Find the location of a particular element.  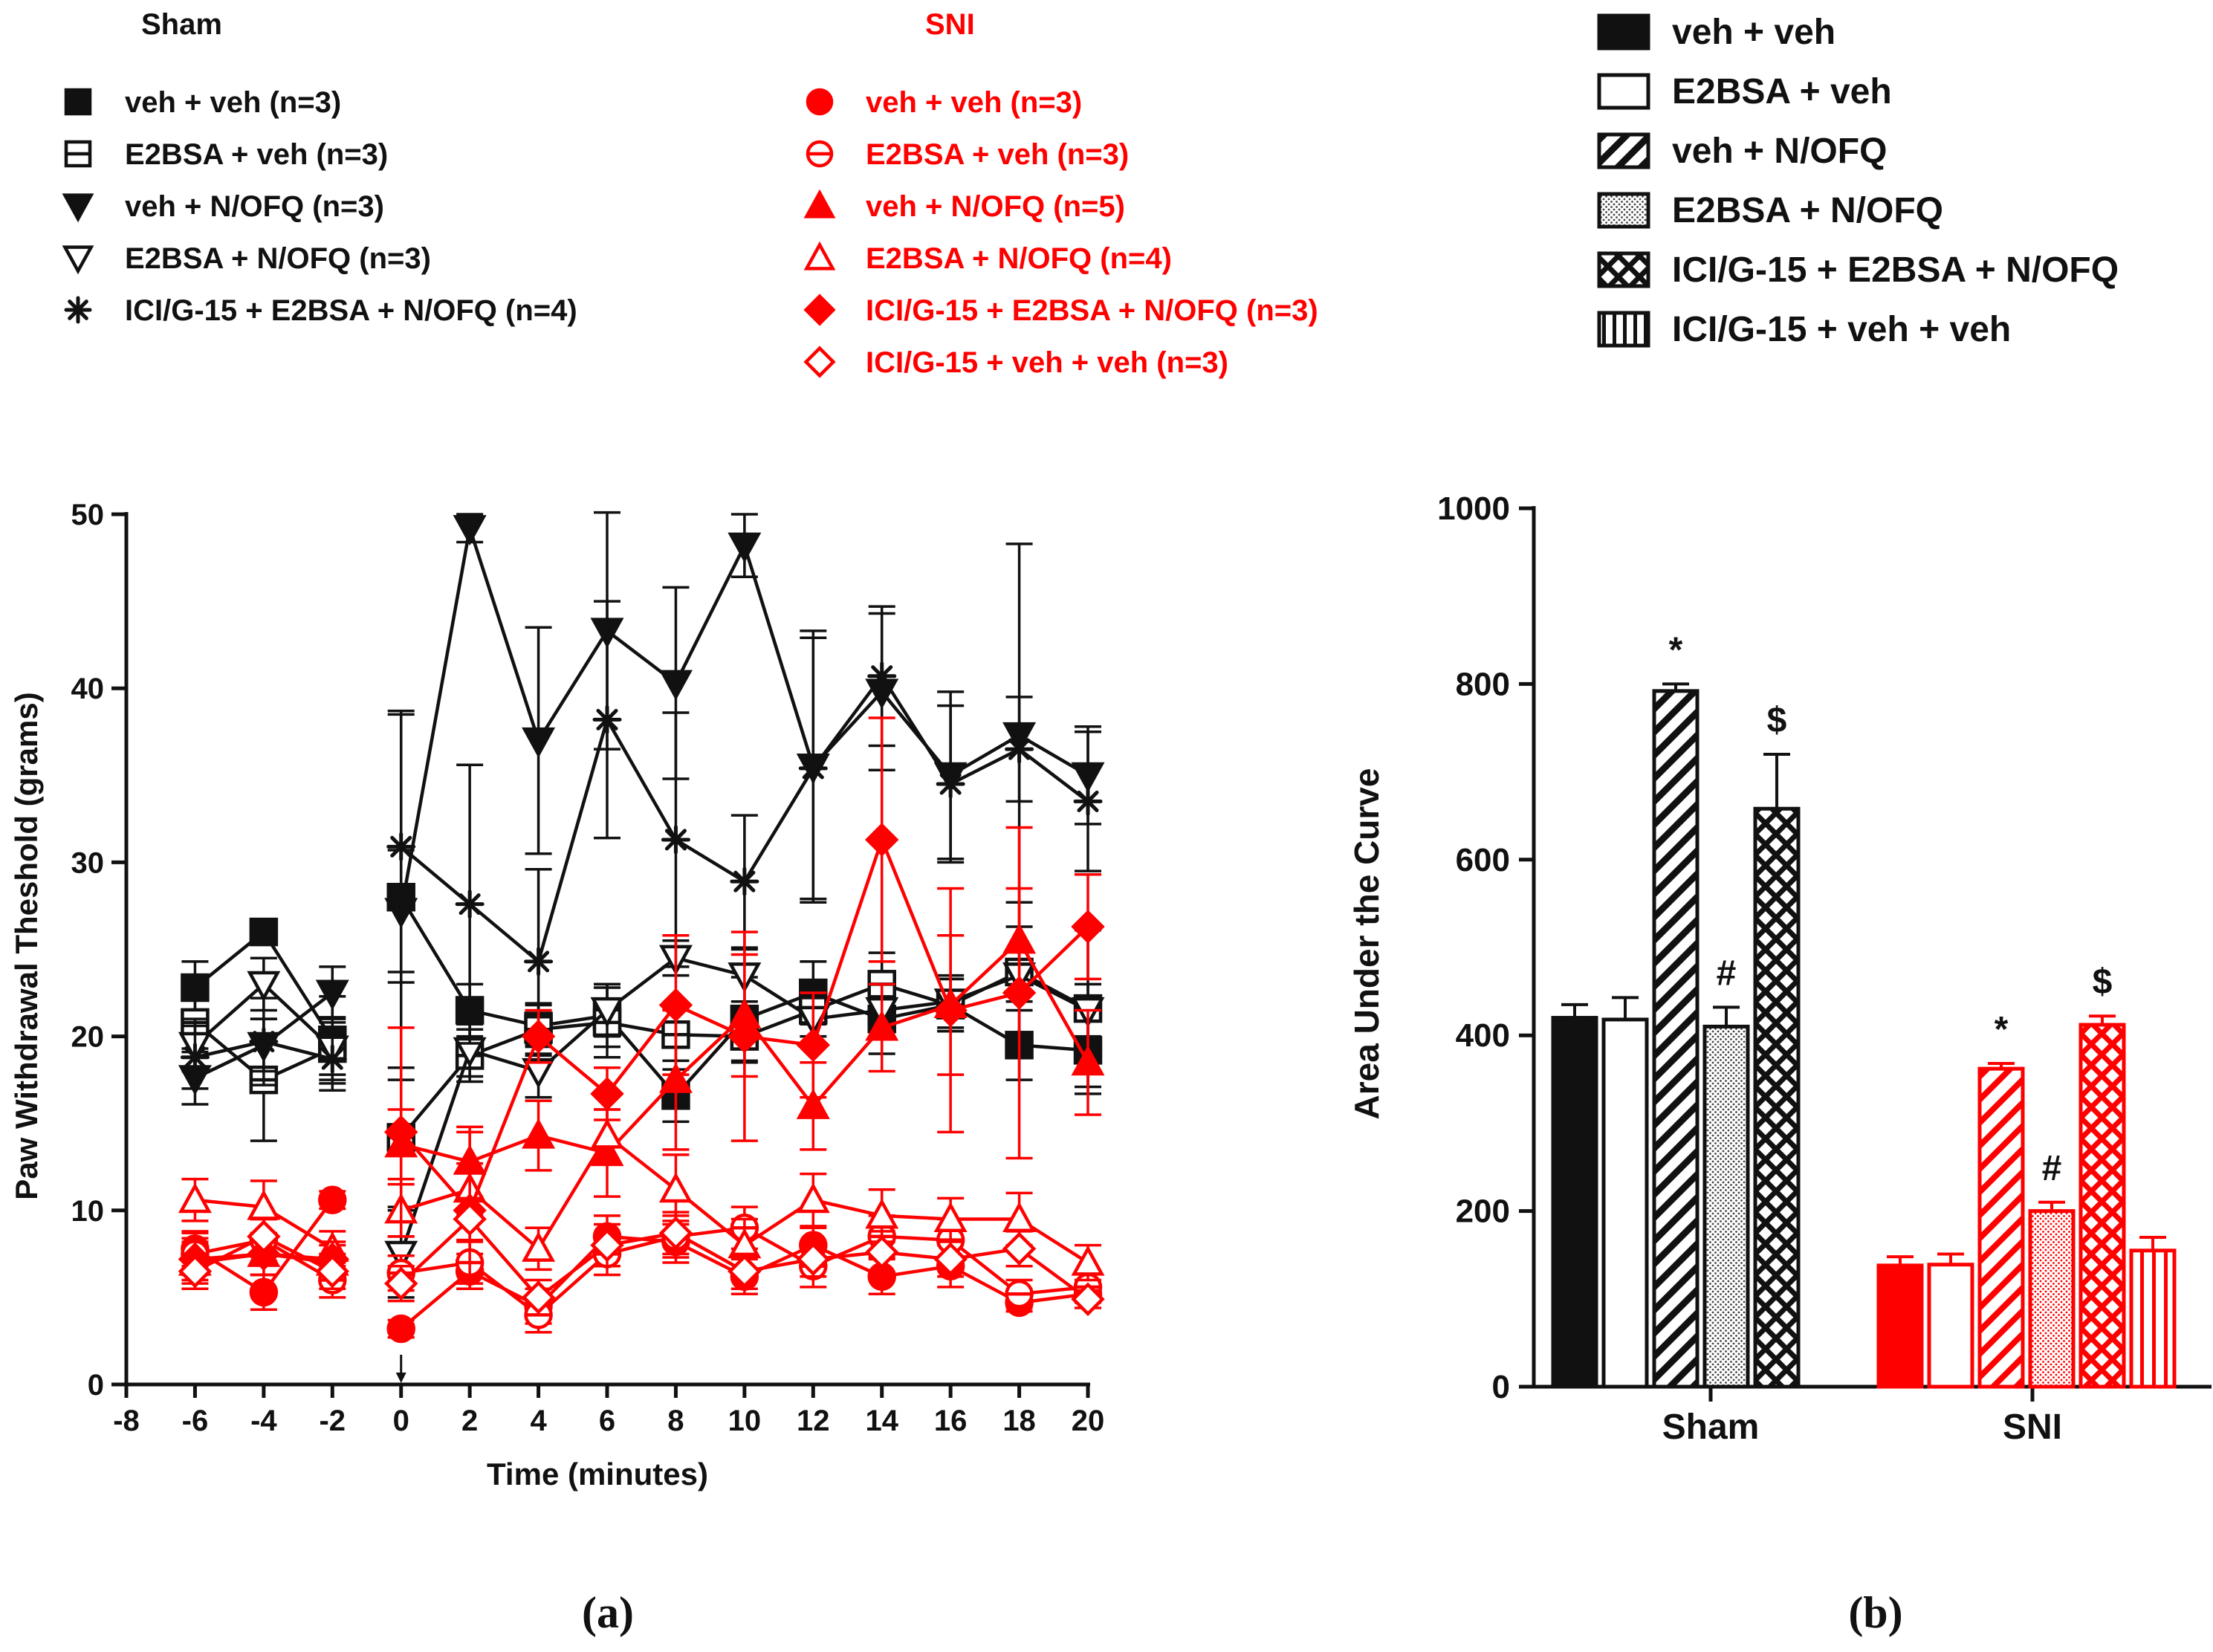

legend-sni-label: E2BSA + veh (n=3) is located at coordinates (997, 154).